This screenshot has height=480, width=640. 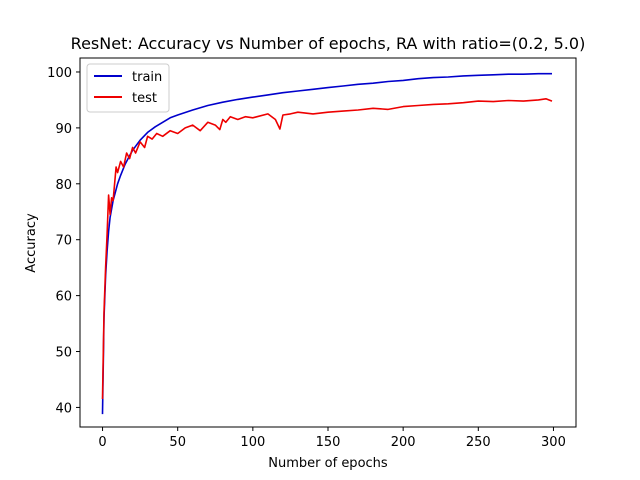 What do you see at coordinates (63, 185) in the screenshot?
I see `y-tick-label: 80` at bounding box center [63, 185].